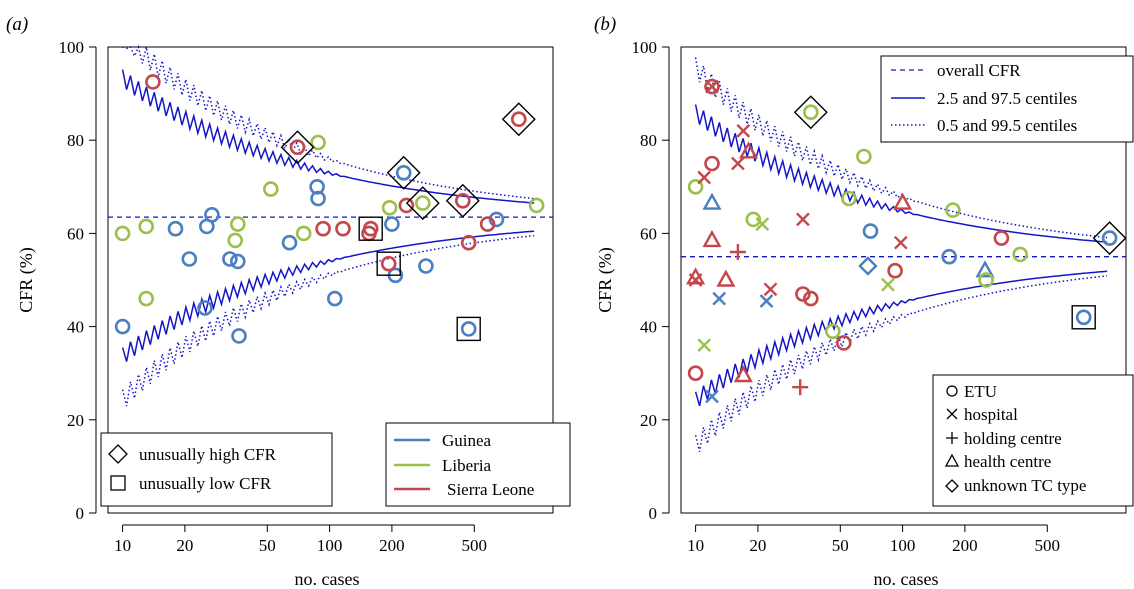 The image size is (1134, 589). I want to click on legend-label: overall CFR, so click(979, 70).